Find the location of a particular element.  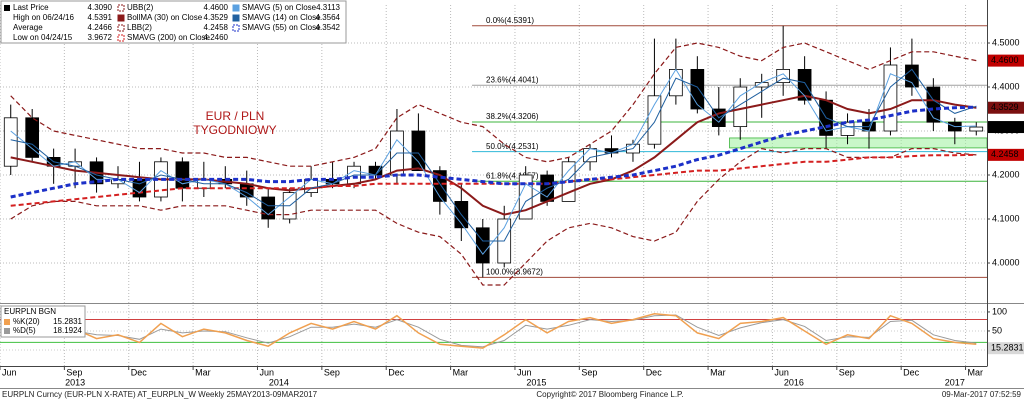

legend-label: Last Price is located at coordinates (31, 7).